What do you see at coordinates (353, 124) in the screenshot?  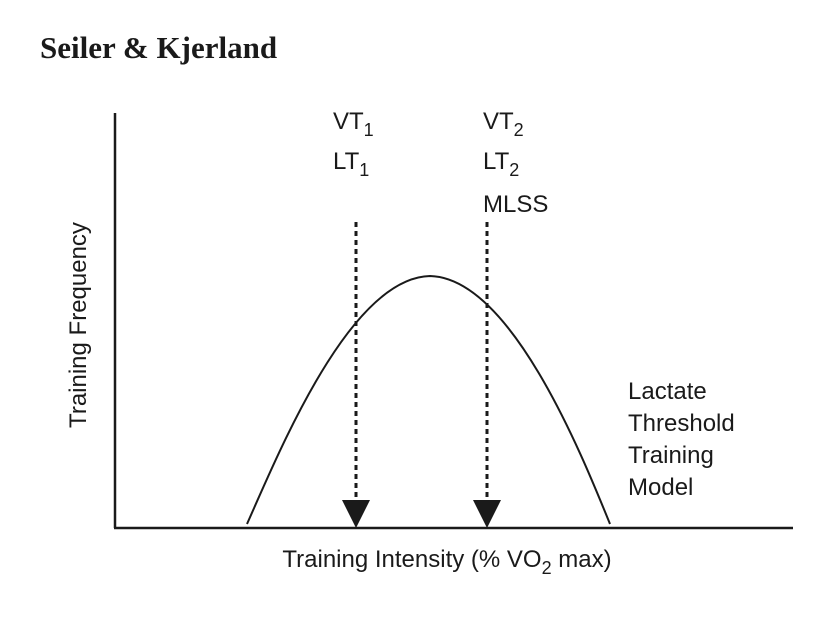 I see `threshold-1-label-vt: VT1` at bounding box center [353, 124].